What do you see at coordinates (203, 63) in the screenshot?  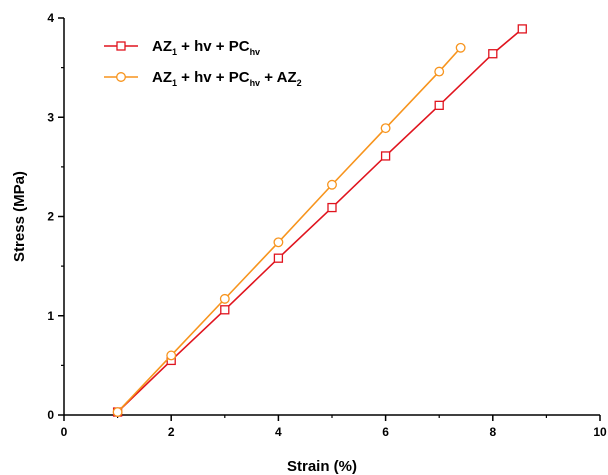 I see `legend: AZ1 + hv + PChv AZ1 + hv + PChv + AZ2` at bounding box center [203, 63].